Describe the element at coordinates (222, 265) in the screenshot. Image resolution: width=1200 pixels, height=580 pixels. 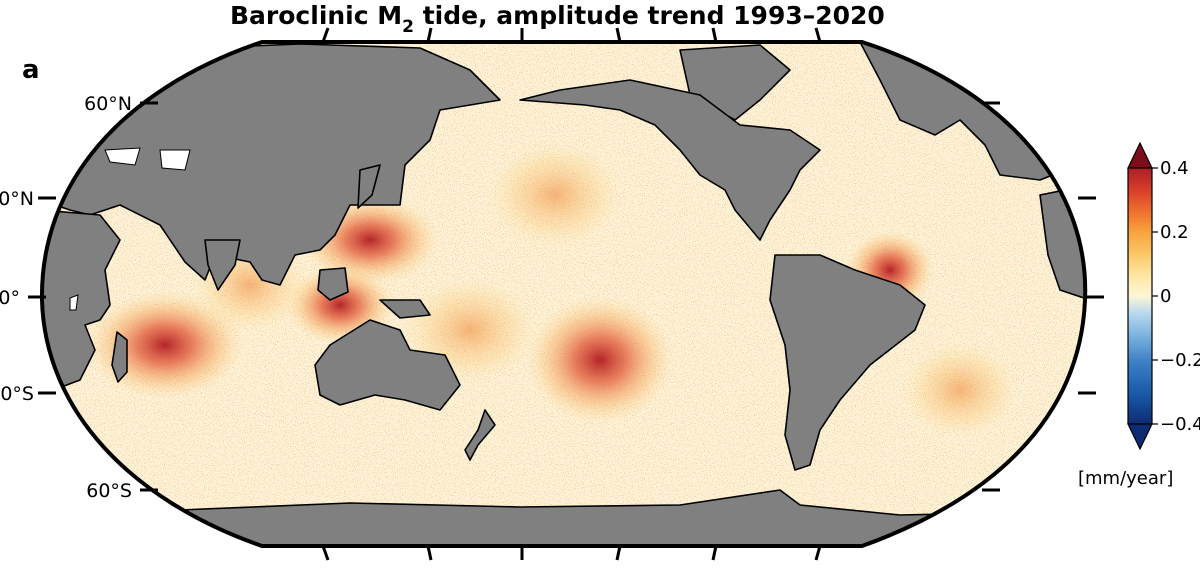
I see `india-landmass` at that location.